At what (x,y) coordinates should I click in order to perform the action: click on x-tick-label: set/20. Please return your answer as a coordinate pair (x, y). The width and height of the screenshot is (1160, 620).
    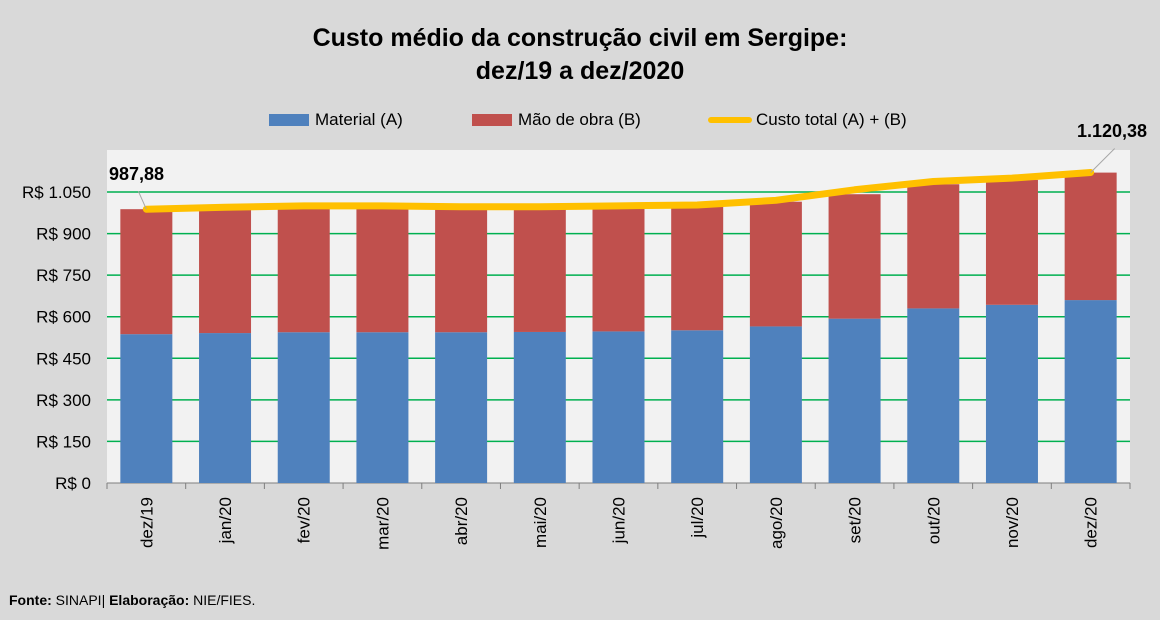
    Looking at the image, I should click on (855, 520).